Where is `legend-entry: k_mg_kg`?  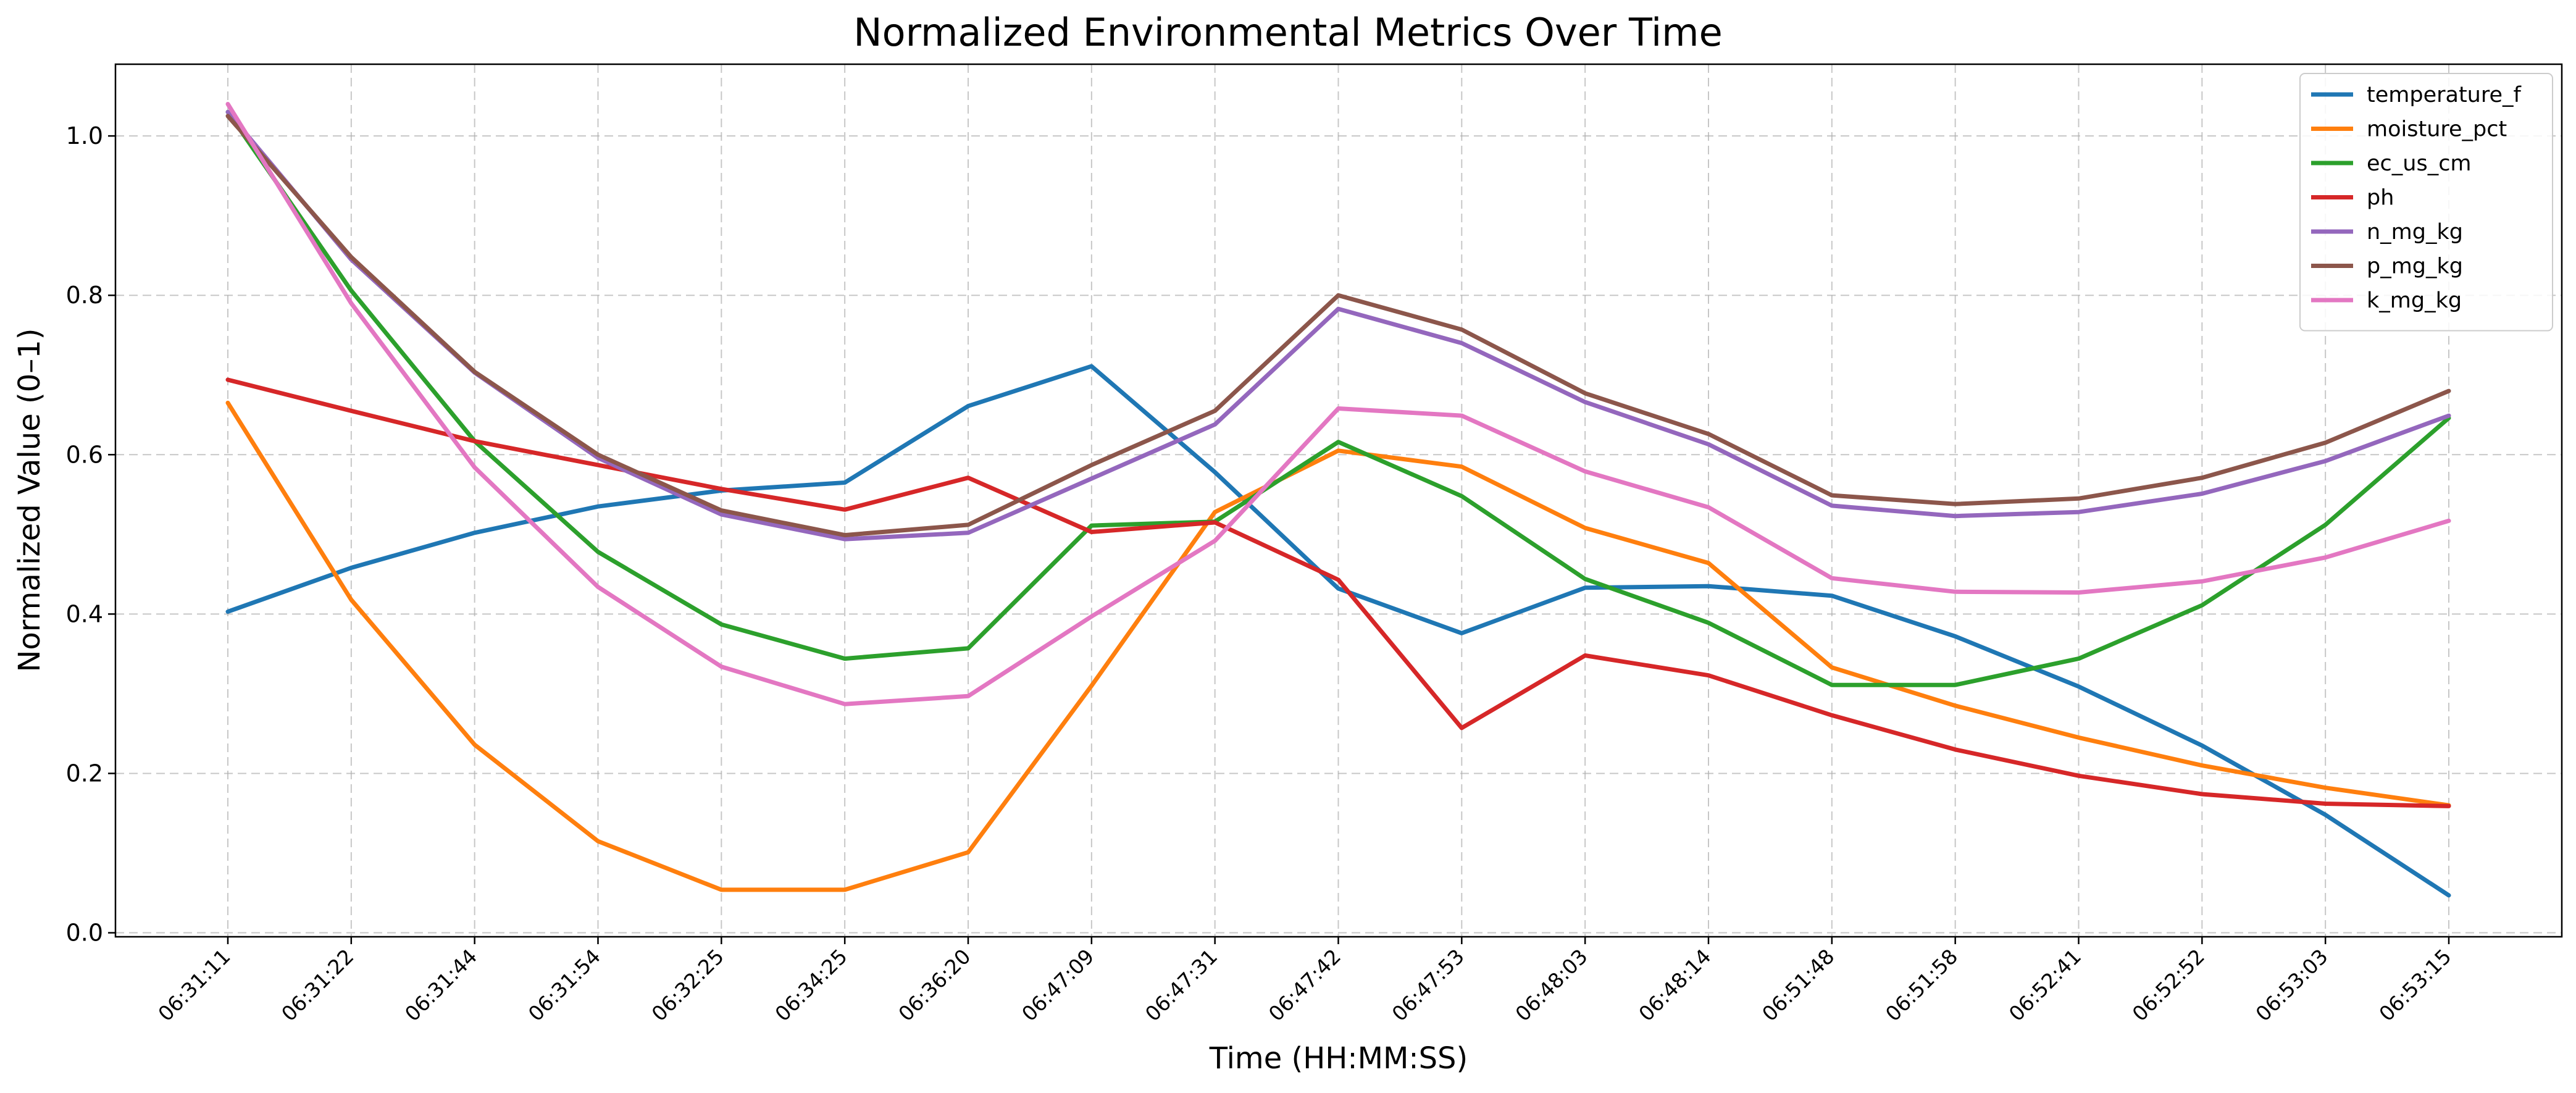
legend-entry: k_mg_kg is located at coordinates (2414, 300).